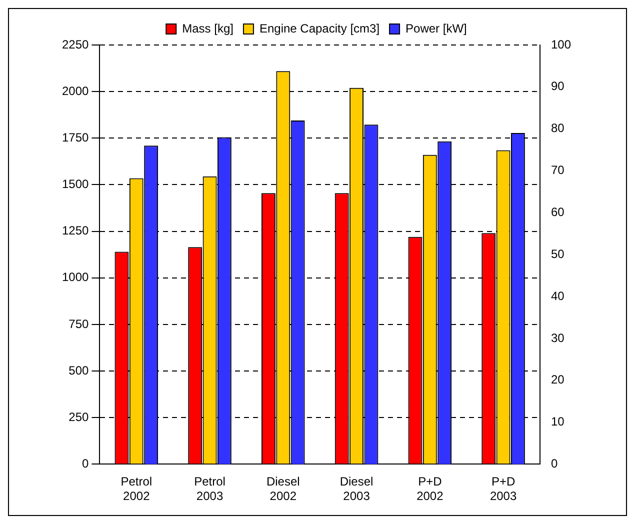  Describe the element at coordinates (76, 44) in the screenshot. I see `y-tick-label: 2250` at that location.